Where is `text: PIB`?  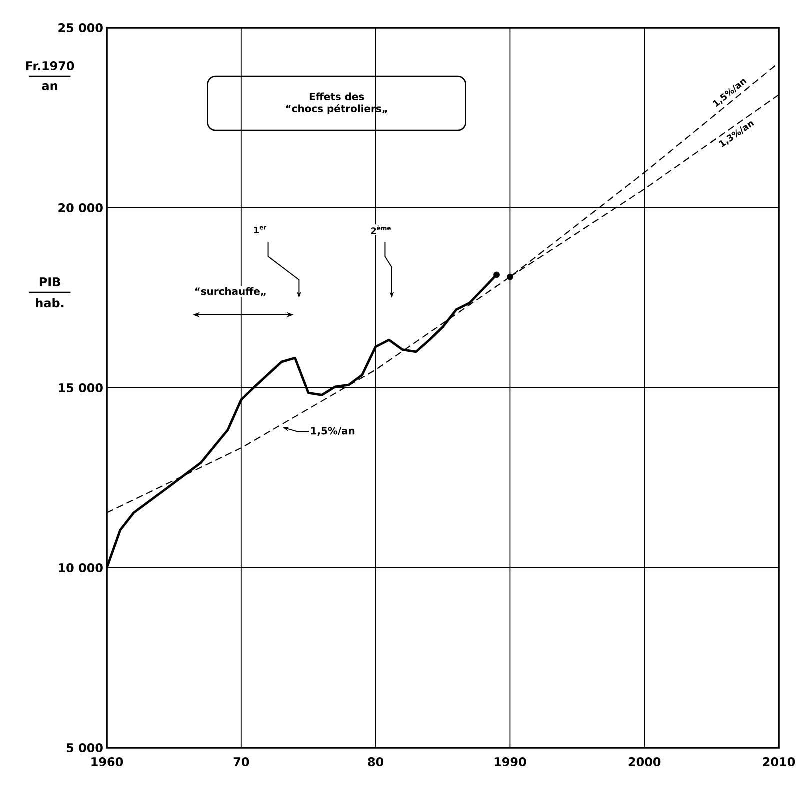
text: PIB is located at coordinates (50, 282).